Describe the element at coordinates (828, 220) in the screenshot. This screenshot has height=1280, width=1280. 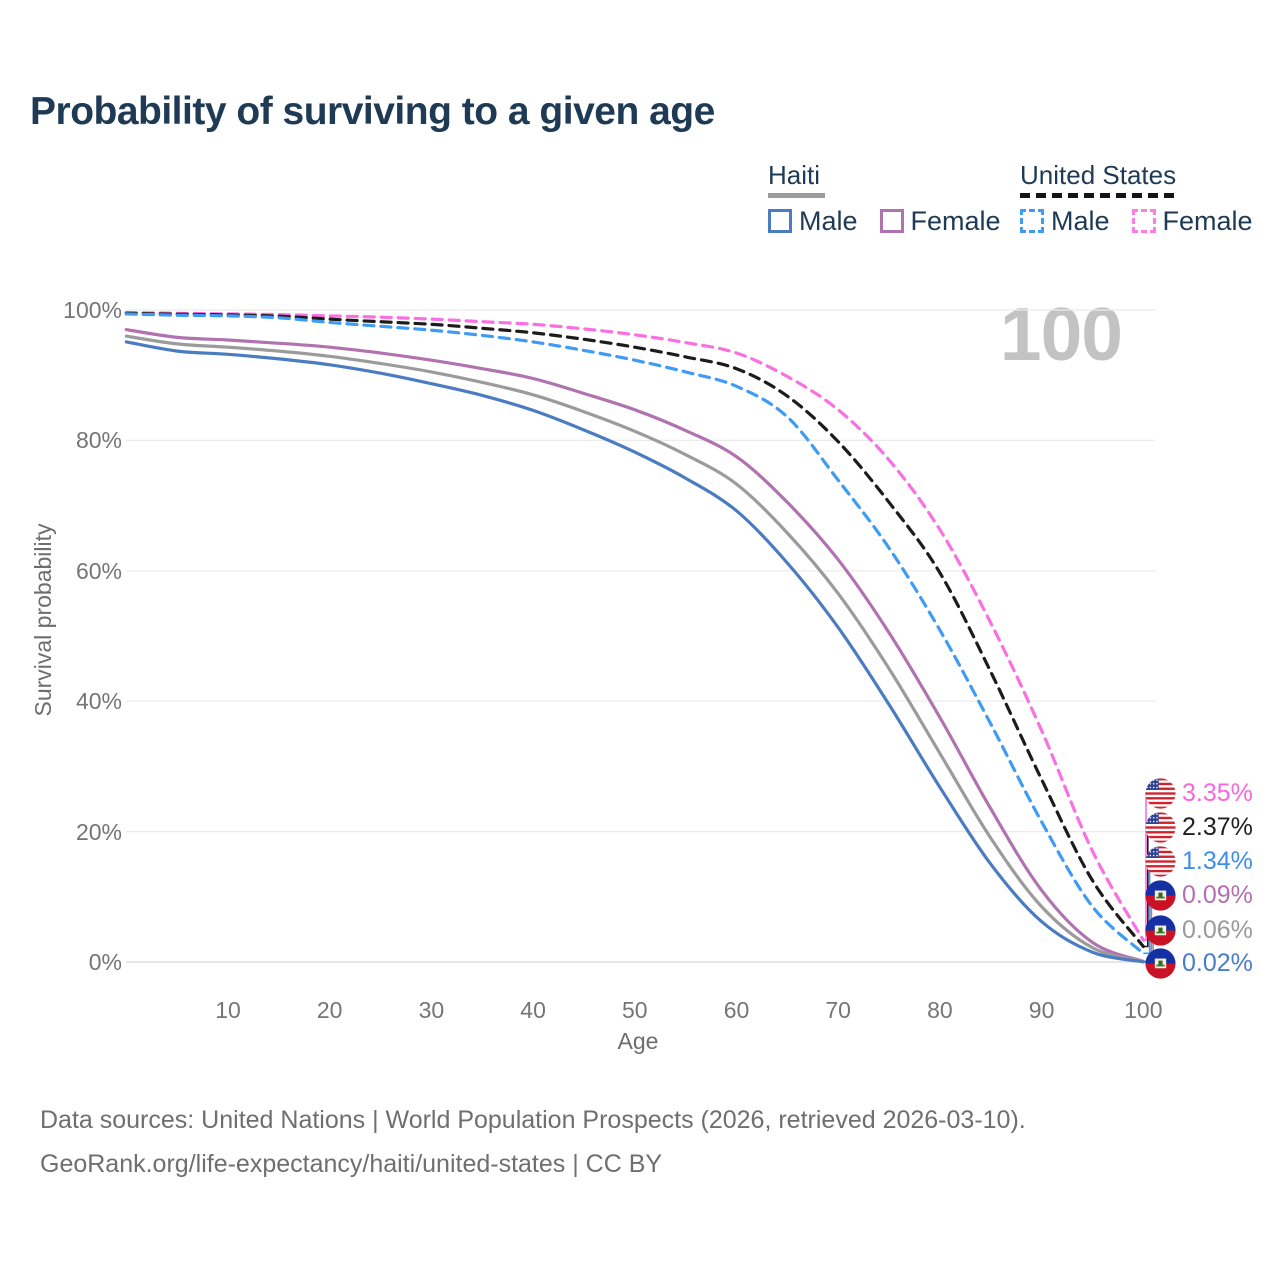
I see `legend-label-haiti-male: Male` at that location.